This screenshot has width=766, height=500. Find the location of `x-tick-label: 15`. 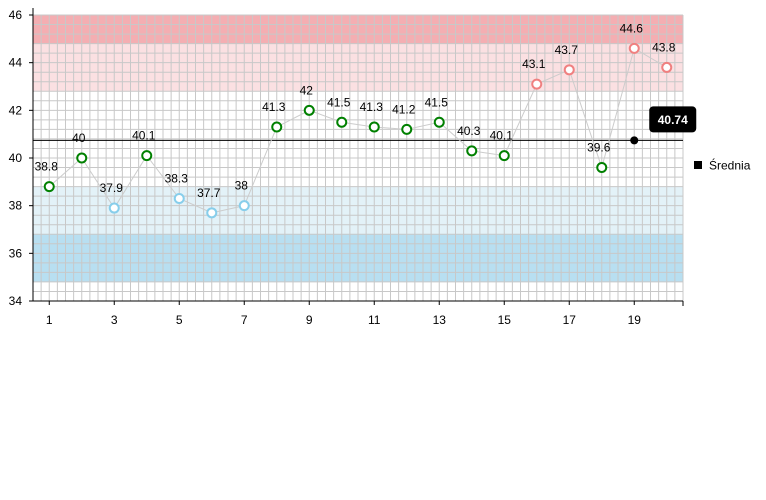

x-tick-label: 15 is located at coordinates (505, 320).